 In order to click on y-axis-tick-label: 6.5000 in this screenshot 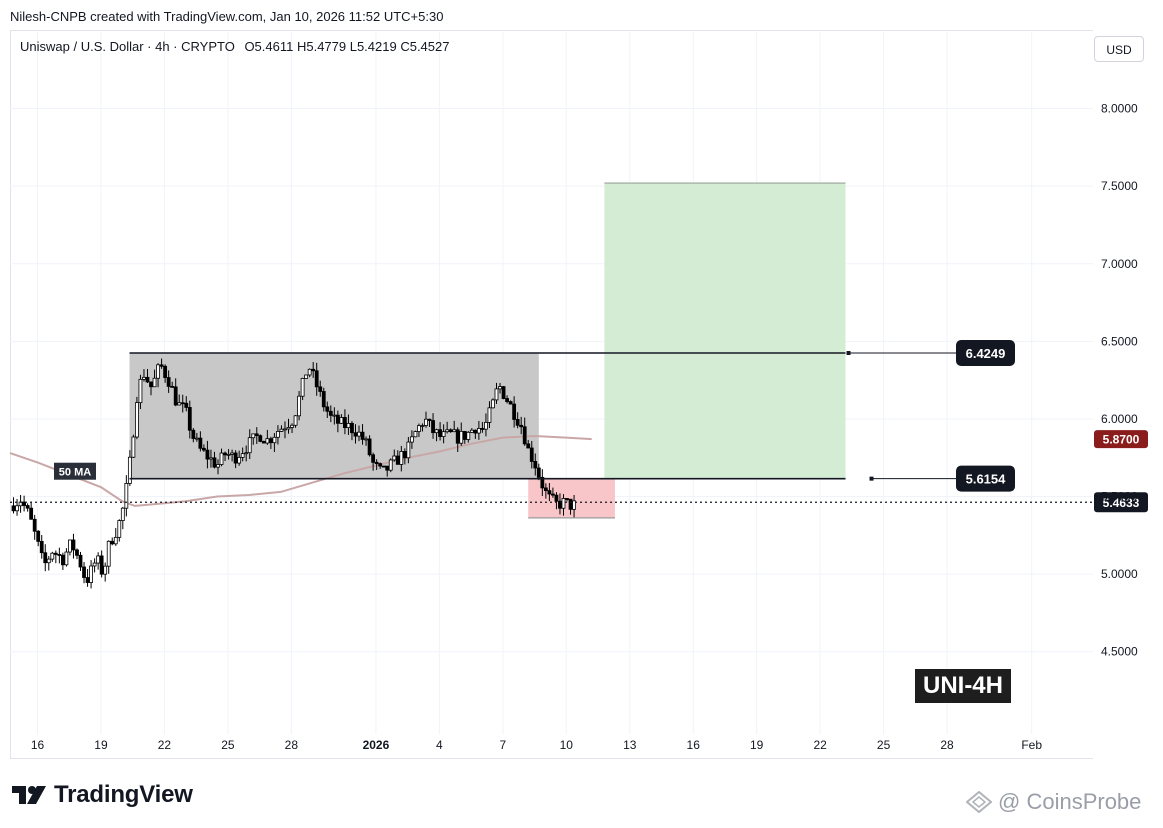, I will do `click(1119, 341)`.